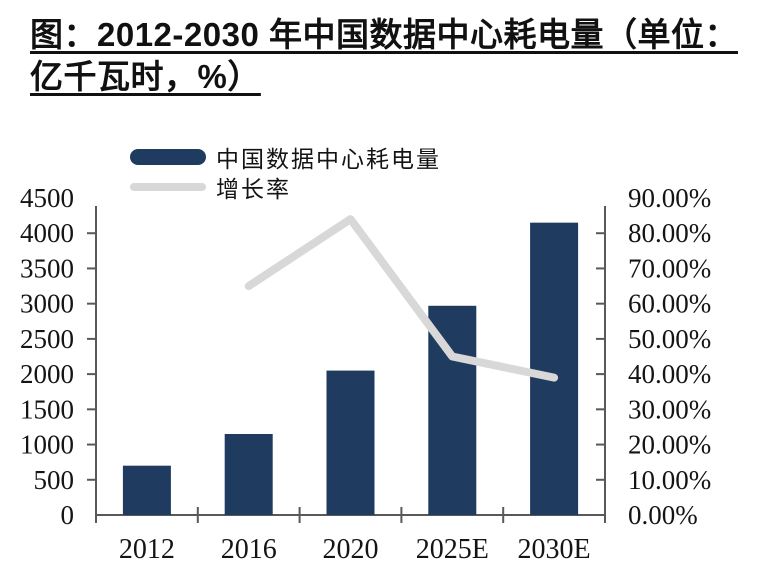 The image size is (760, 578). What do you see at coordinates (663, 515) in the screenshot?
I see `right-axis-tick-label: 0.00%` at bounding box center [663, 515].